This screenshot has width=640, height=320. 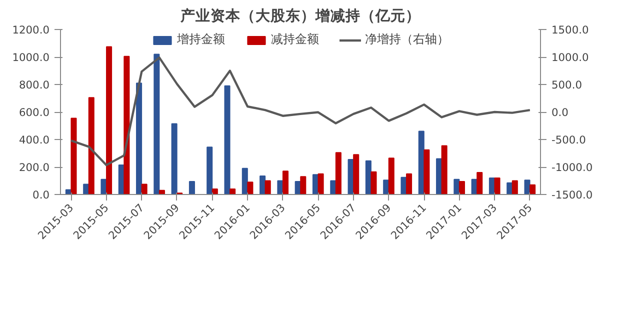 I want to click on y-tick-label: 1200.0, so click(x=31, y=30).